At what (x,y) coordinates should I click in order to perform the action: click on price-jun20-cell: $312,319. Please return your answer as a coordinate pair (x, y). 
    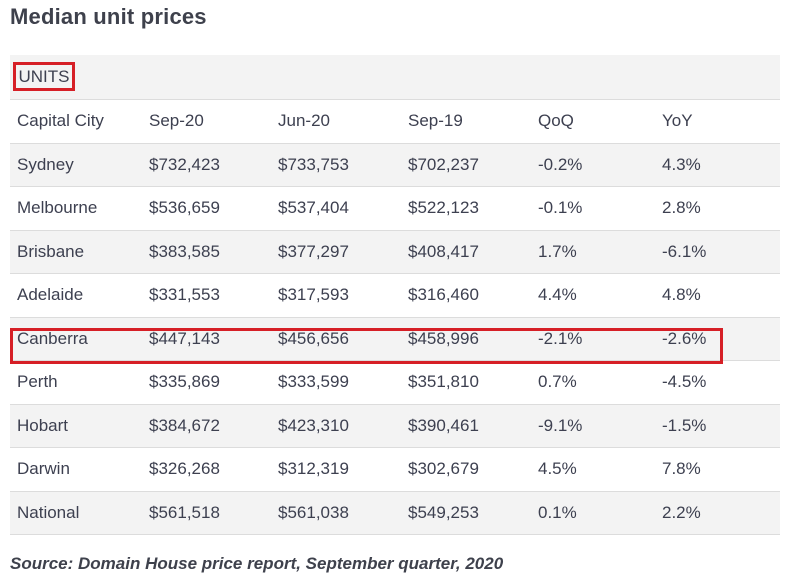
    Looking at the image, I should click on (313, 469).